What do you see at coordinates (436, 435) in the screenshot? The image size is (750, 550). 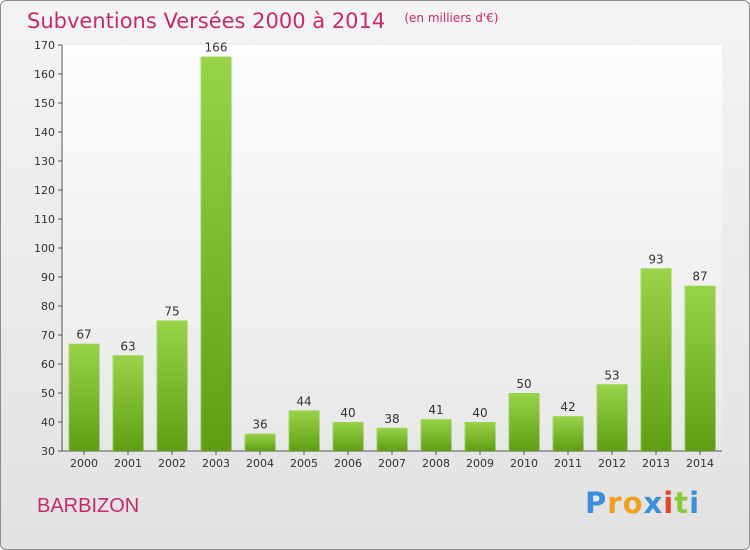 I see `bar-2008` at bounding box center [436, 435].